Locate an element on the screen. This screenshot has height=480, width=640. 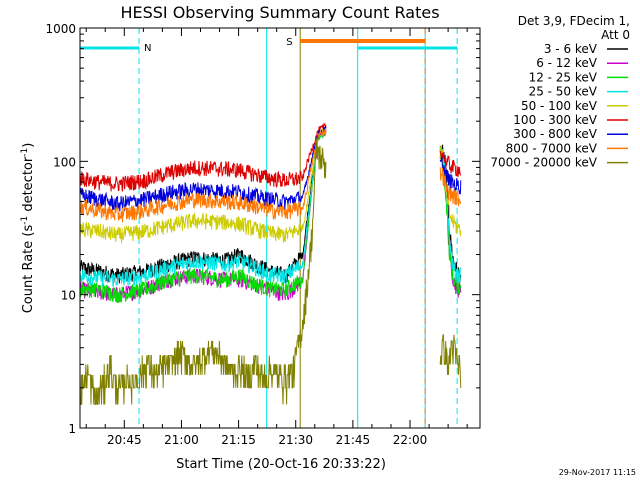
y-axis-label: Count Rate (s-1 detector-1) is located at coordinates (28, 228).